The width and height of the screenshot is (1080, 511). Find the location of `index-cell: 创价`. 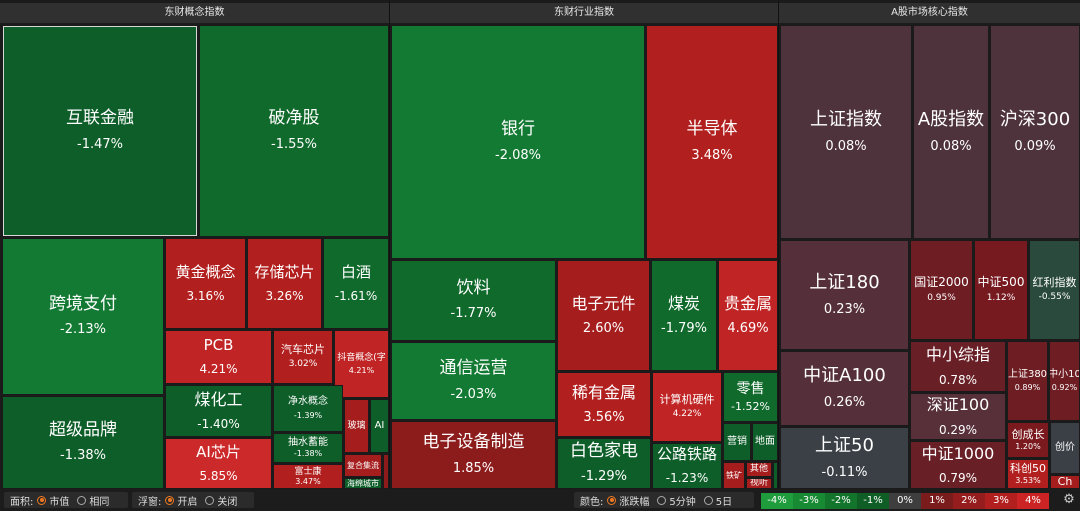

index-cell: 创价 is located at coordinates (1065, 448).